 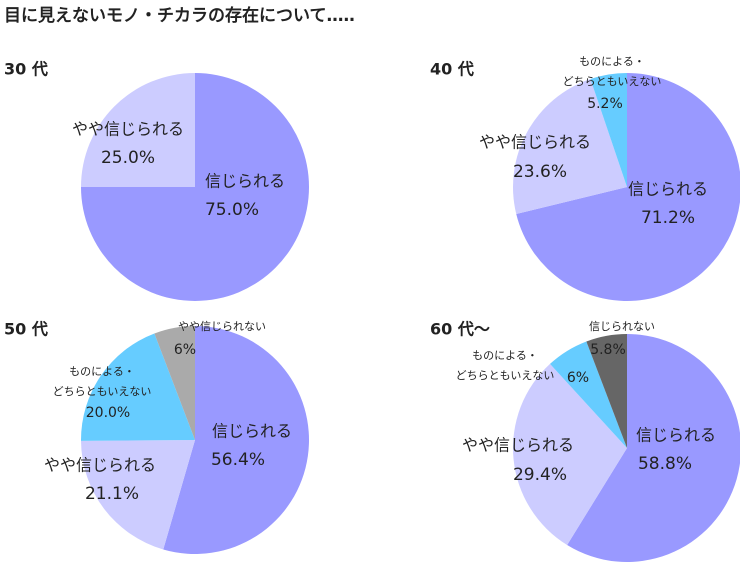 I want to click on value-label: 56.4%, so click(x=238, y=460).